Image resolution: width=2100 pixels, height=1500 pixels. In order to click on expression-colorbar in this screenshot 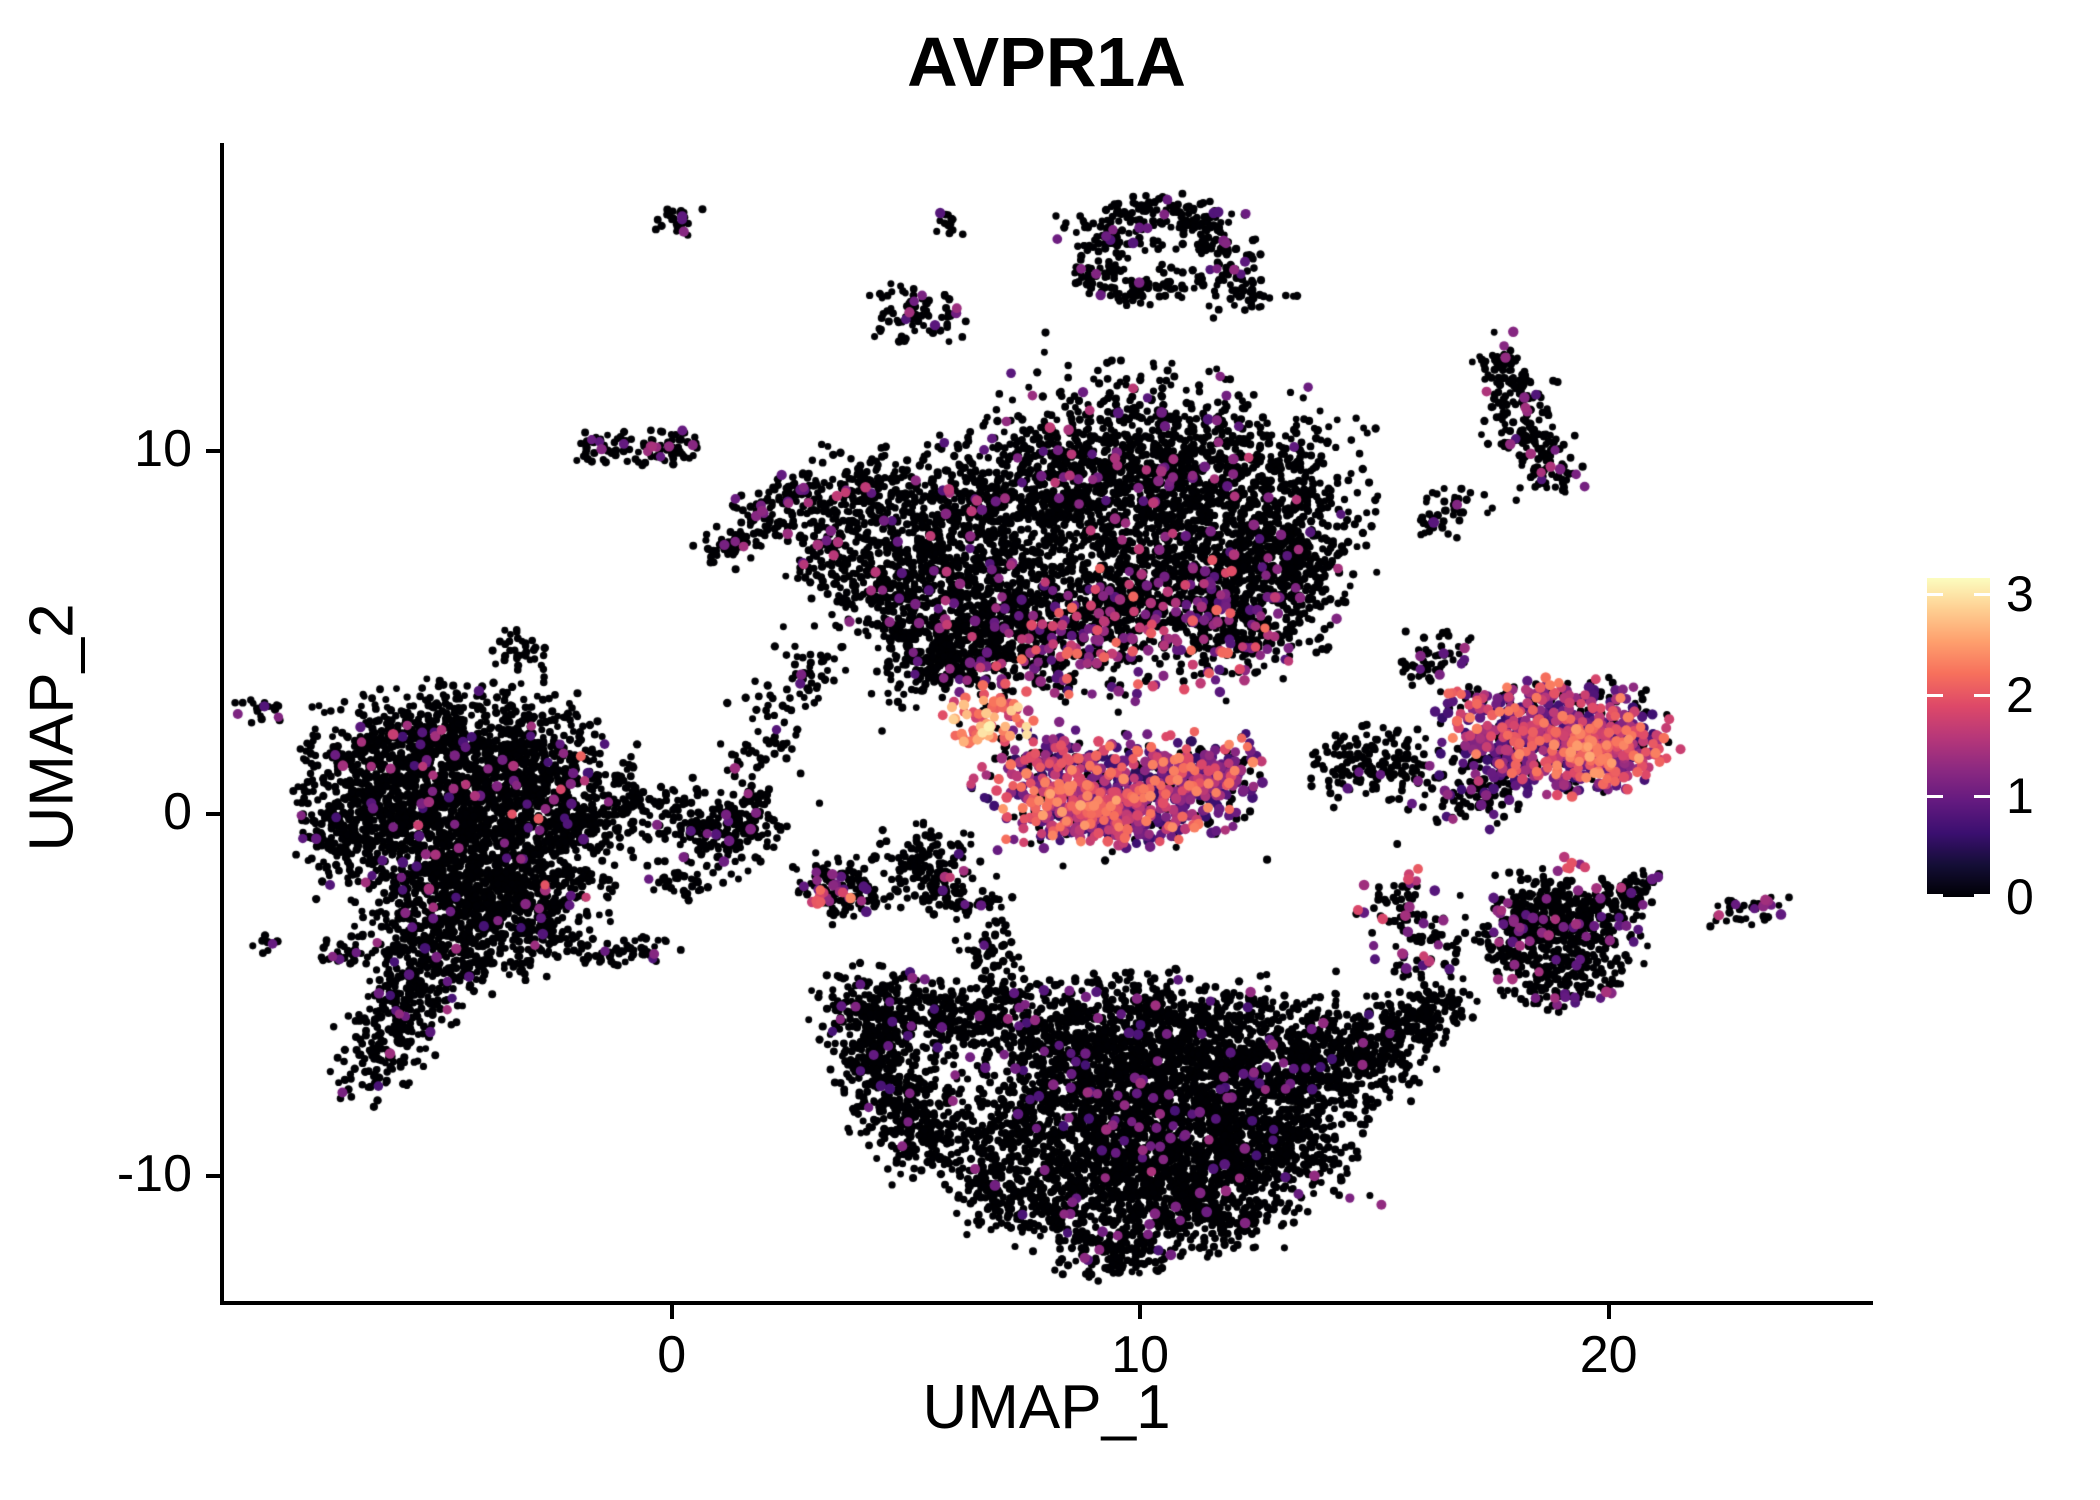, I will do `click(1958, 737)`.